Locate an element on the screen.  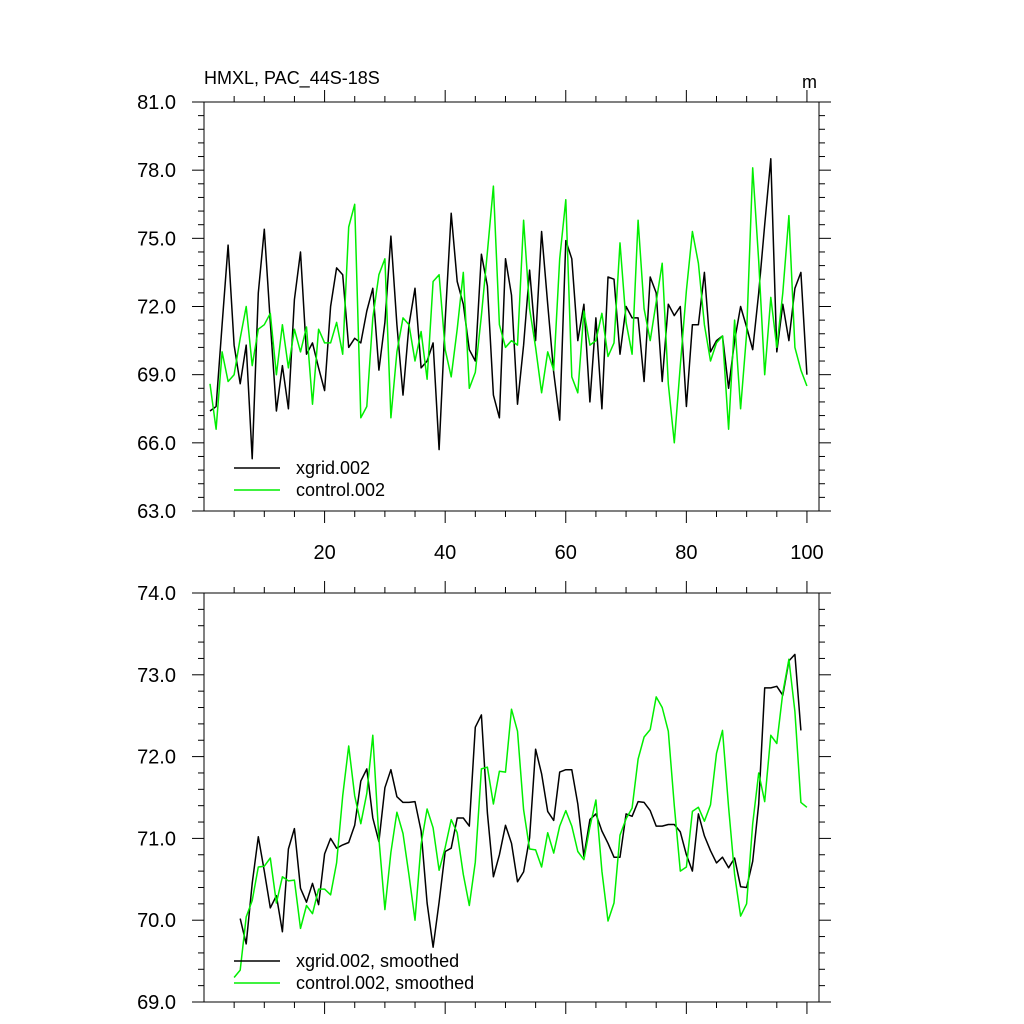
x-tick-label: 20 is located at coordinates (324, 553).